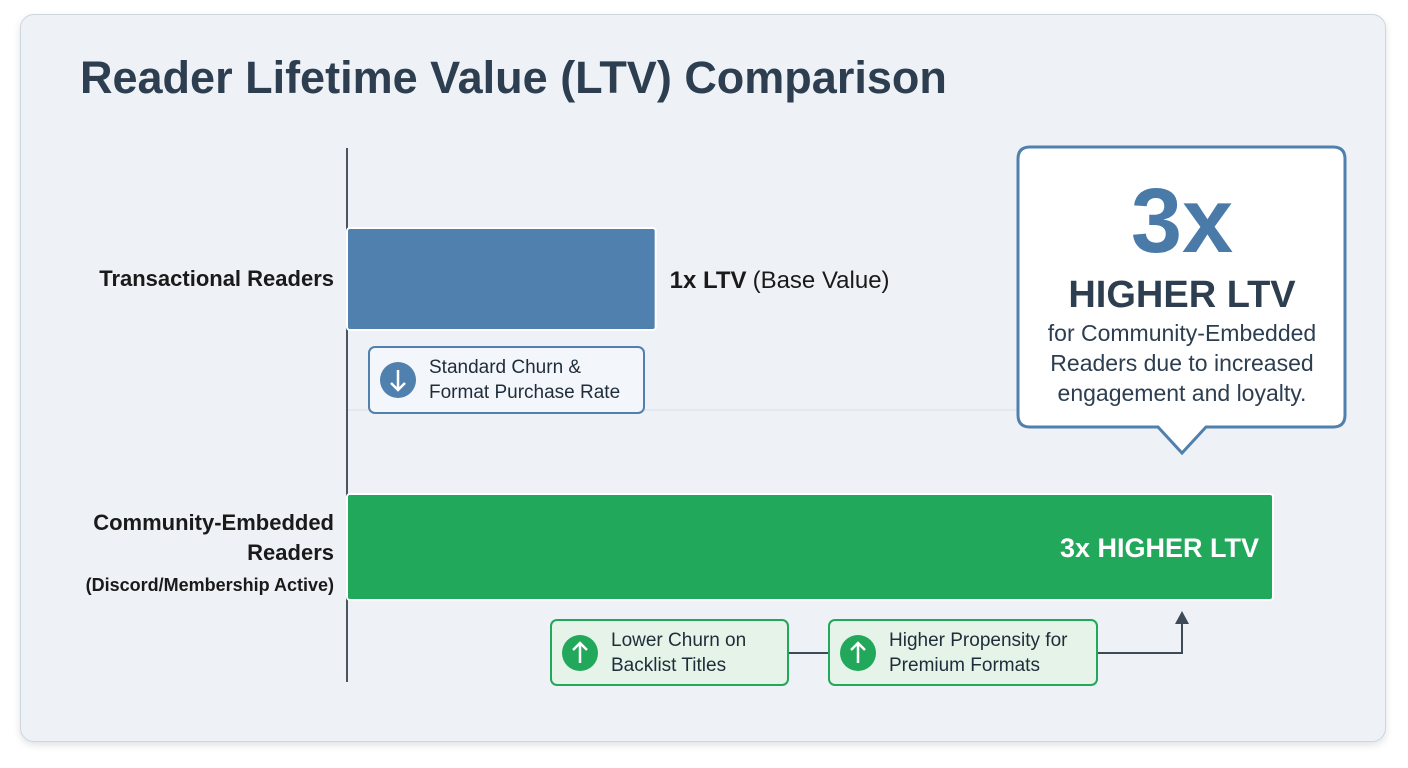 The image size is (1408, 768). What do you see at coordinates (1182, 295) in the screenshot?
I see `callout-headline: HIGHER LTV` at bounding box center [1182, 295].